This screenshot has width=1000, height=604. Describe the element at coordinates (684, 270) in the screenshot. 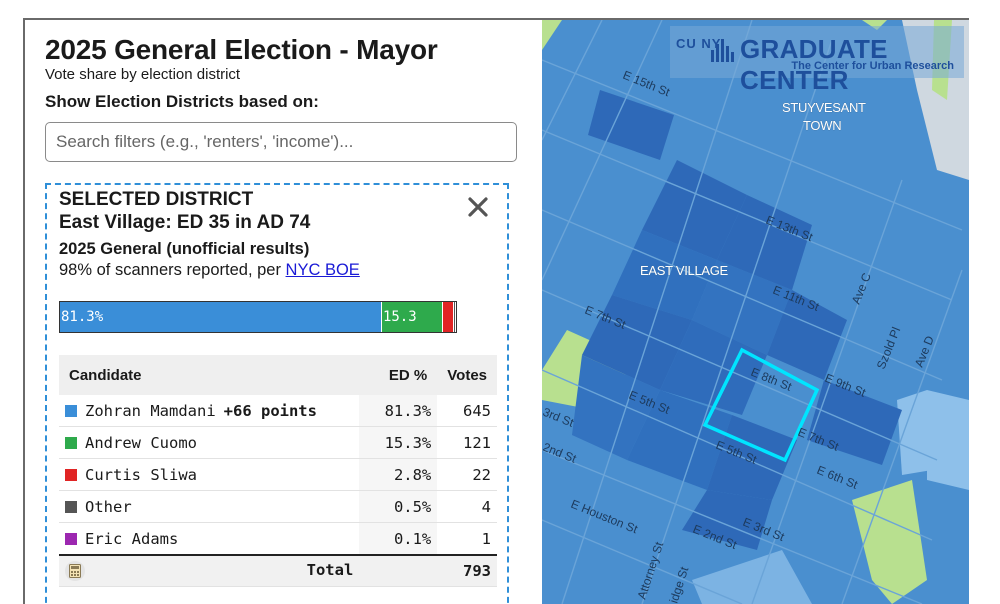

I see `area-label: EAST VILLAGE` at that location.